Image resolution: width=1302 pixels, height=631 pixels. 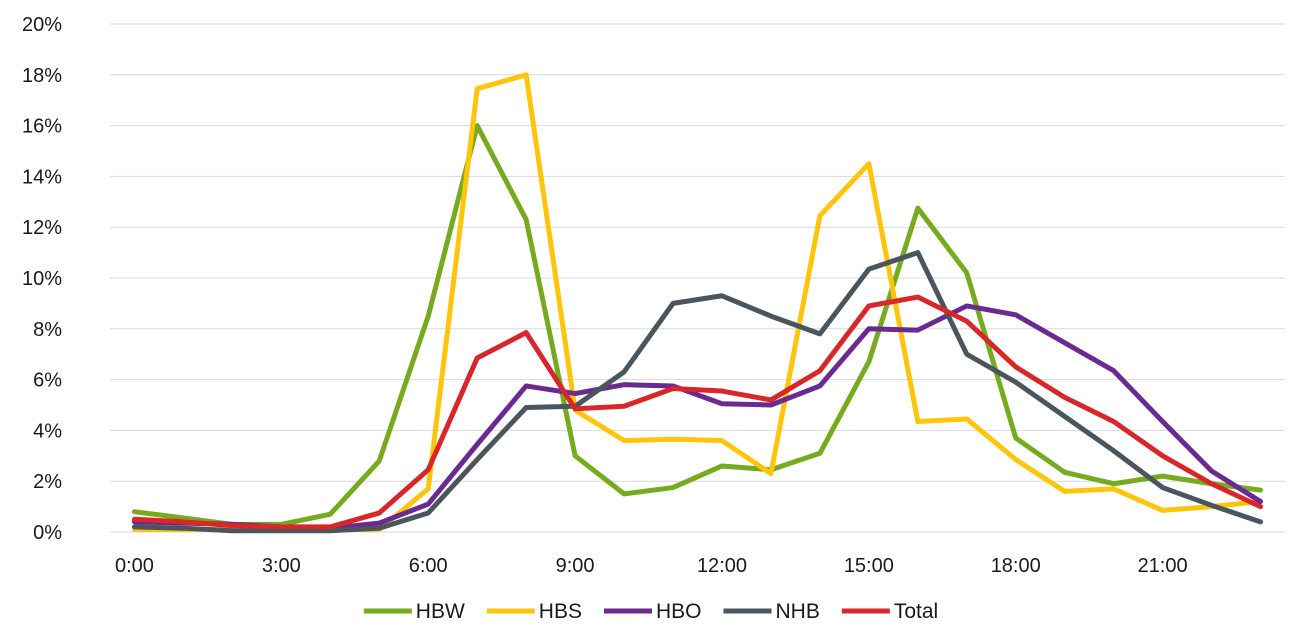 I want to click on x-tick-label: 21:00, so click(x=1163, y=566).